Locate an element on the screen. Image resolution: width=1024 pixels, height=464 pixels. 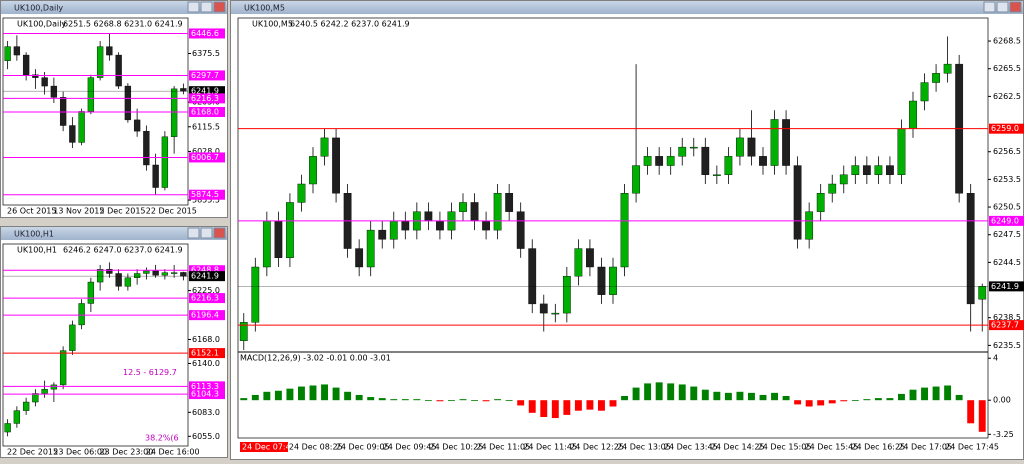
annotation: 38.2%(6 is located at coordinates (162, 438).